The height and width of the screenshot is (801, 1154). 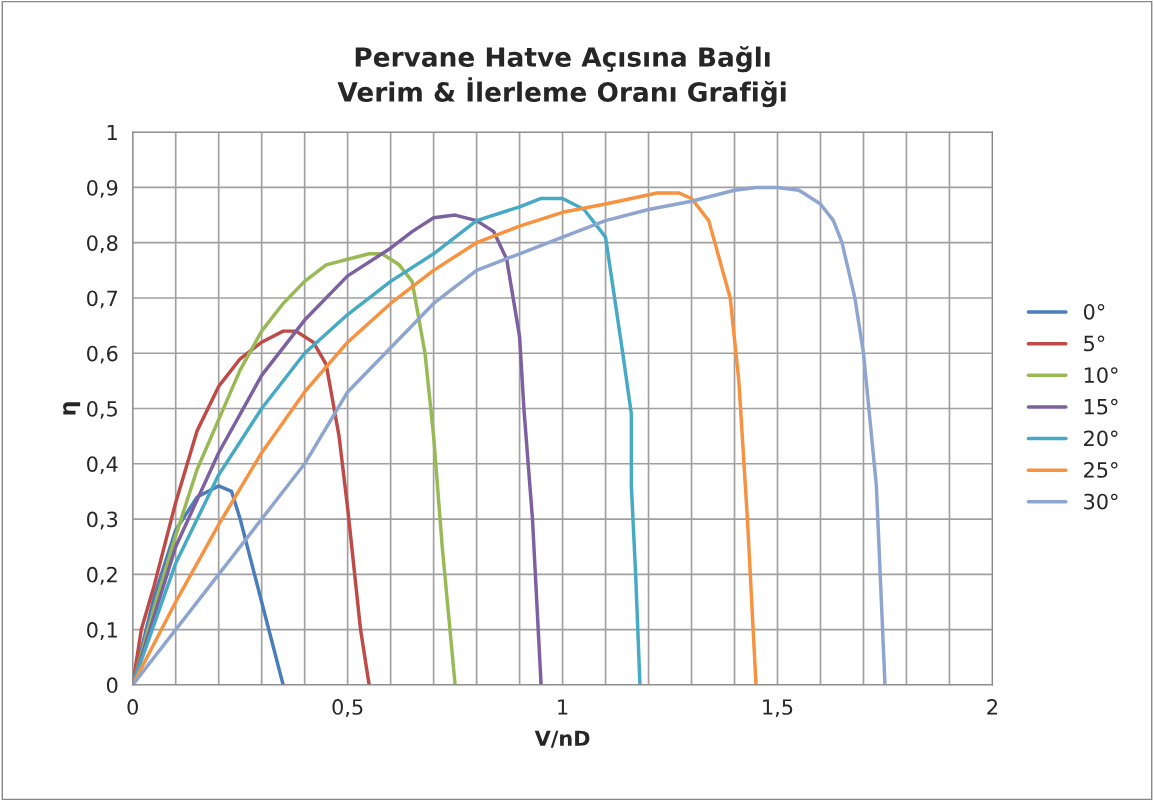 What do you see at coordinates (1094, 311) in the screenshot?
I see `legend-label: 0°` at bounding box center [1094, 311].